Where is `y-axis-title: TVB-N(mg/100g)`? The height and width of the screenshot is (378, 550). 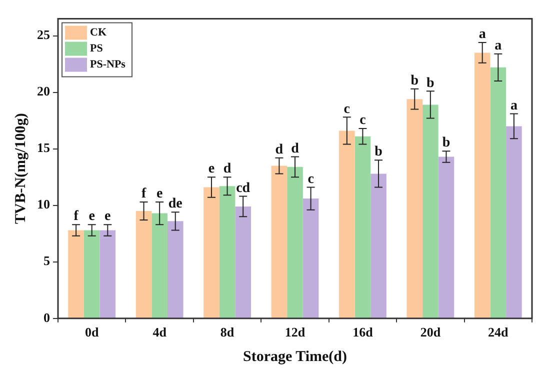
y-axis-title: TVB-N(mg/100g) is located at coordinates (20, 168).